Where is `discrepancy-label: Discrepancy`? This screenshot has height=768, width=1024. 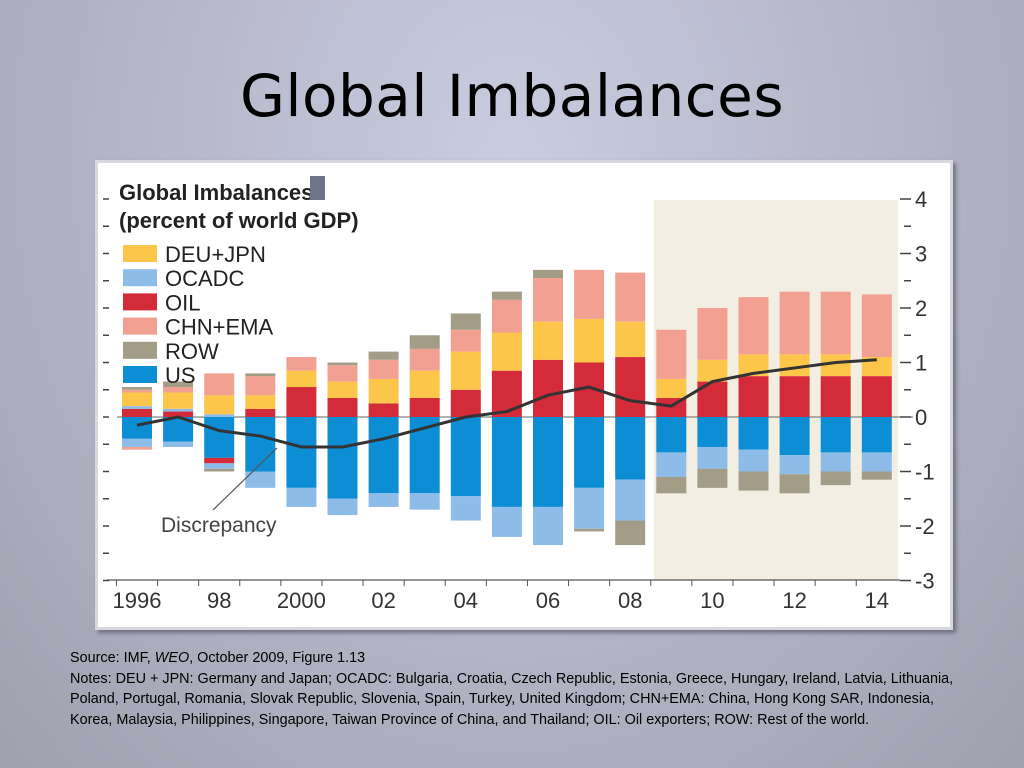 discrepancy-label: Discrepancy is located at coordinates (219, 525).